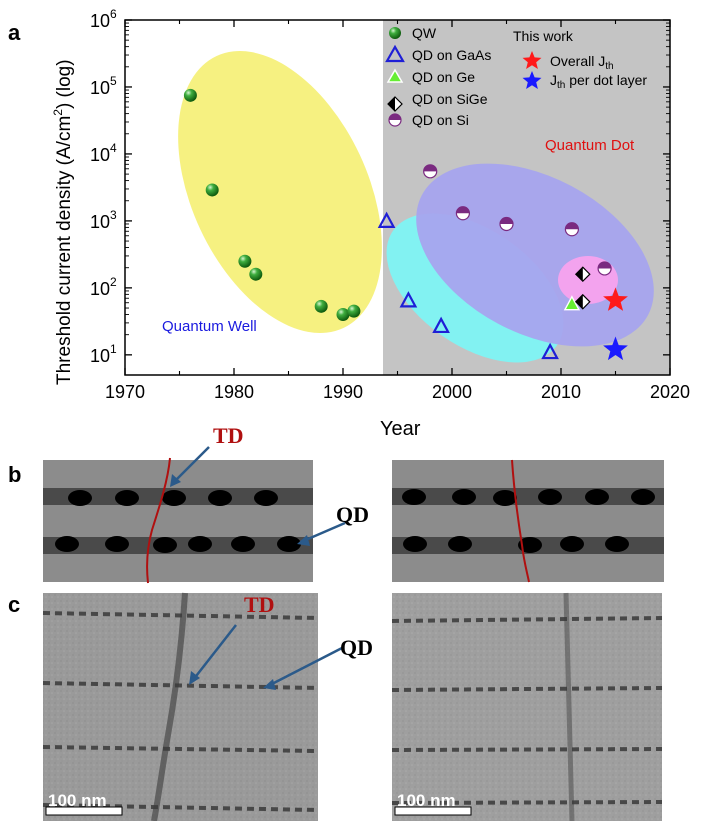 This screenshot has width=702, height=821. What do you see at coordinates (561, 392) in the screenshot?
I see `x-tick-label: 2010` at bounding box center [561, 392].